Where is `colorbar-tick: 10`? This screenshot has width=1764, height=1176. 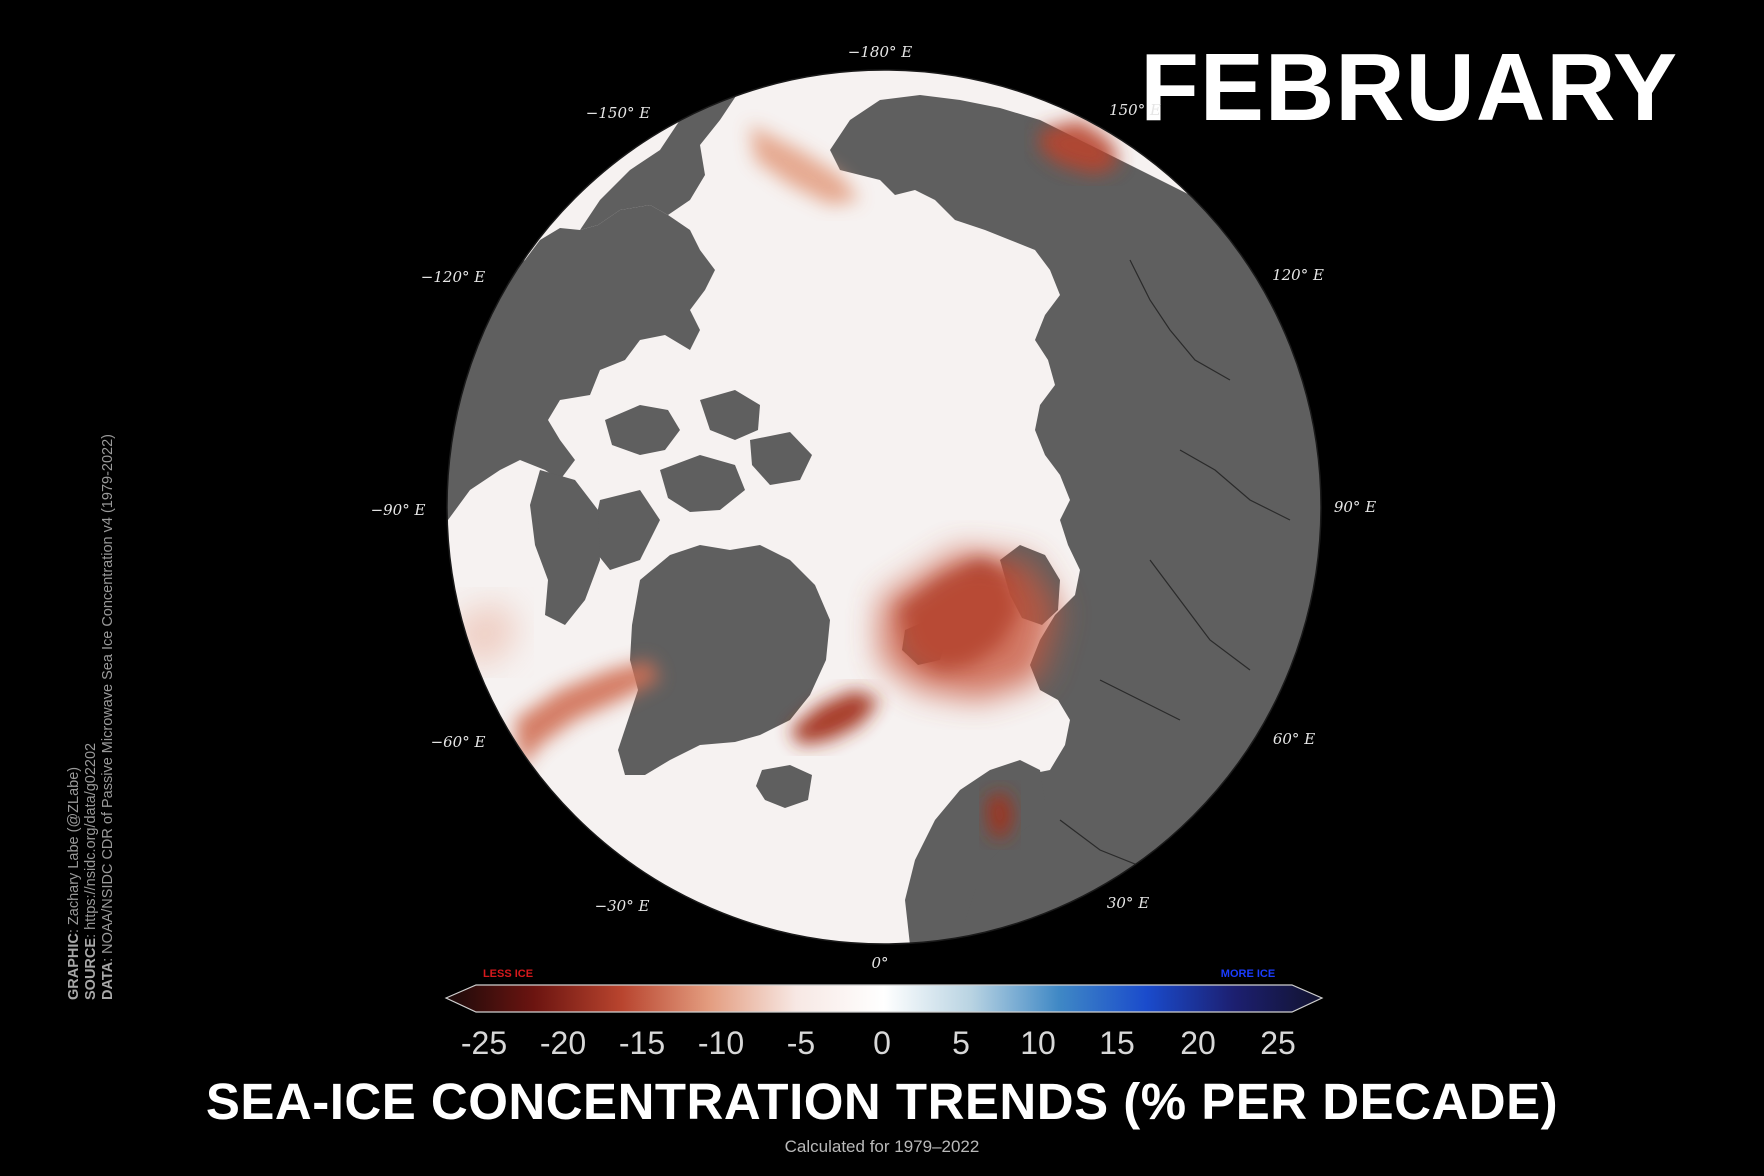 colorbar-tick: 10 is located at coordinates (1038, 1043).